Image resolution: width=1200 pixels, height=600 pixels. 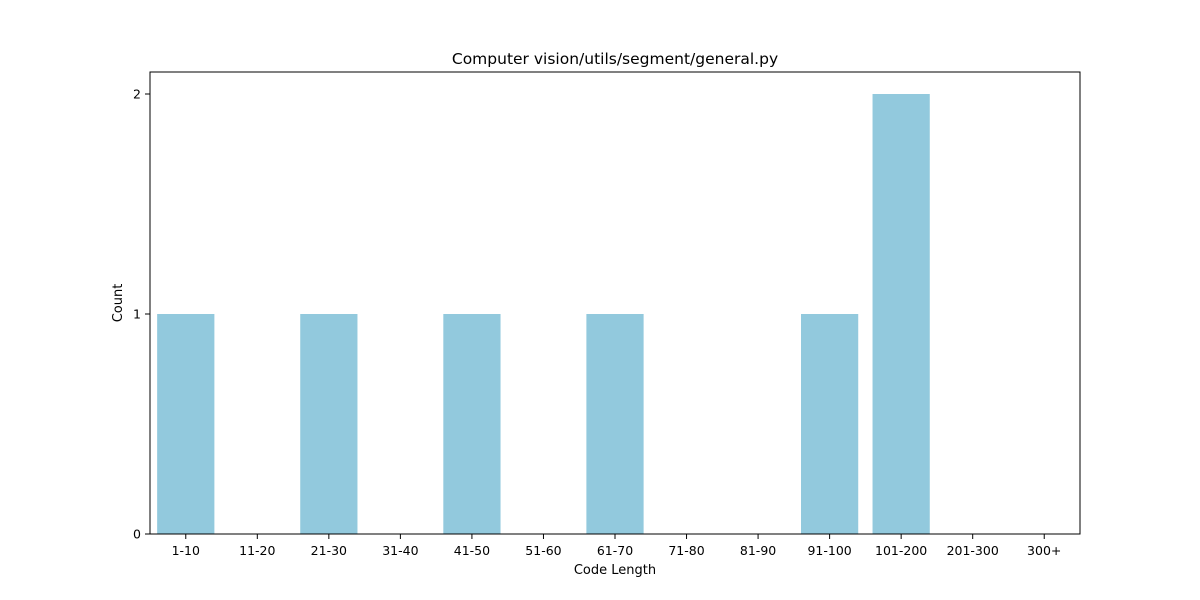 I want to click on x-tick-label: 21-30, so click(x=329, y=550).